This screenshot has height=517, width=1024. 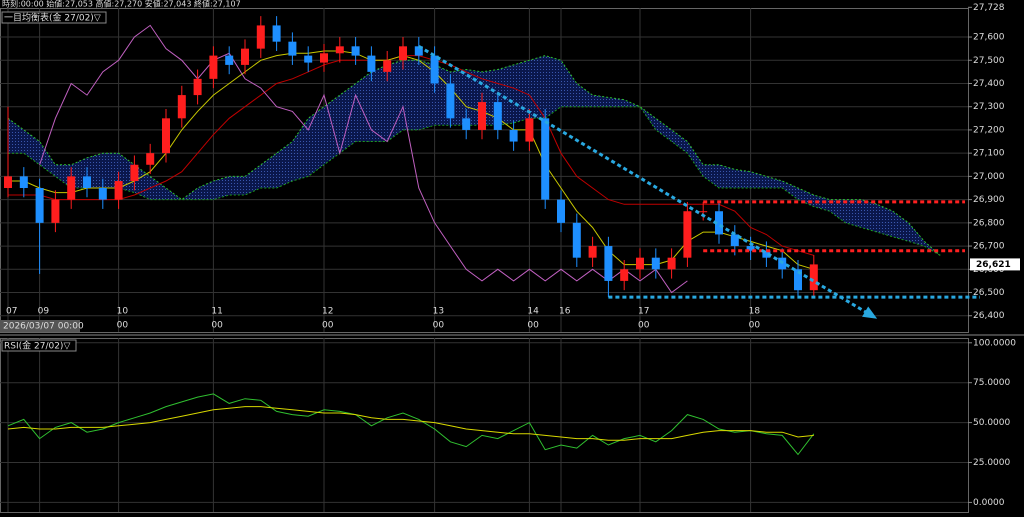 I want to click on x-tick-label: 09, so click(x=44, y=312).